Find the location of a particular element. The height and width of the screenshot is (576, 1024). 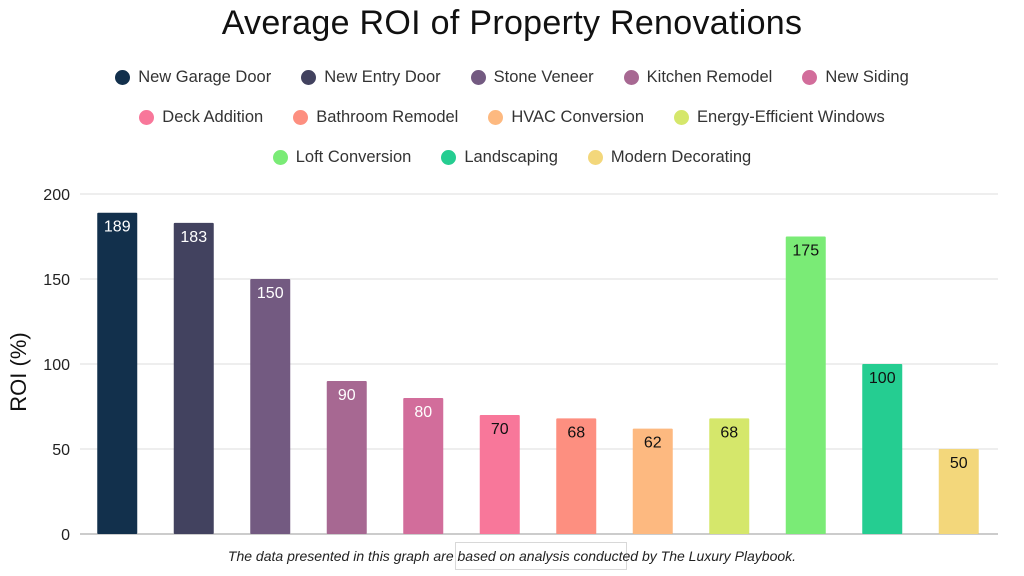

y-tick-label: 100 is located at coordinates (56, 365).